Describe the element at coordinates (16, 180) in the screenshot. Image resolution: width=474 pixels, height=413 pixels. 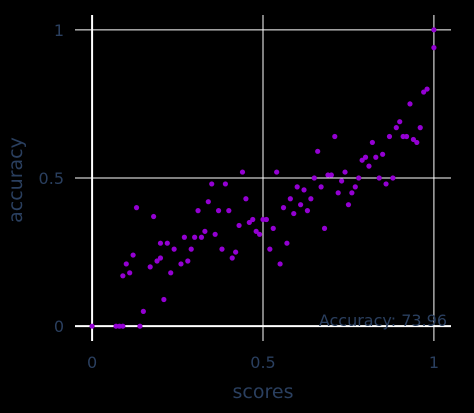
I see `y-axis-title: accuracy` at that location.